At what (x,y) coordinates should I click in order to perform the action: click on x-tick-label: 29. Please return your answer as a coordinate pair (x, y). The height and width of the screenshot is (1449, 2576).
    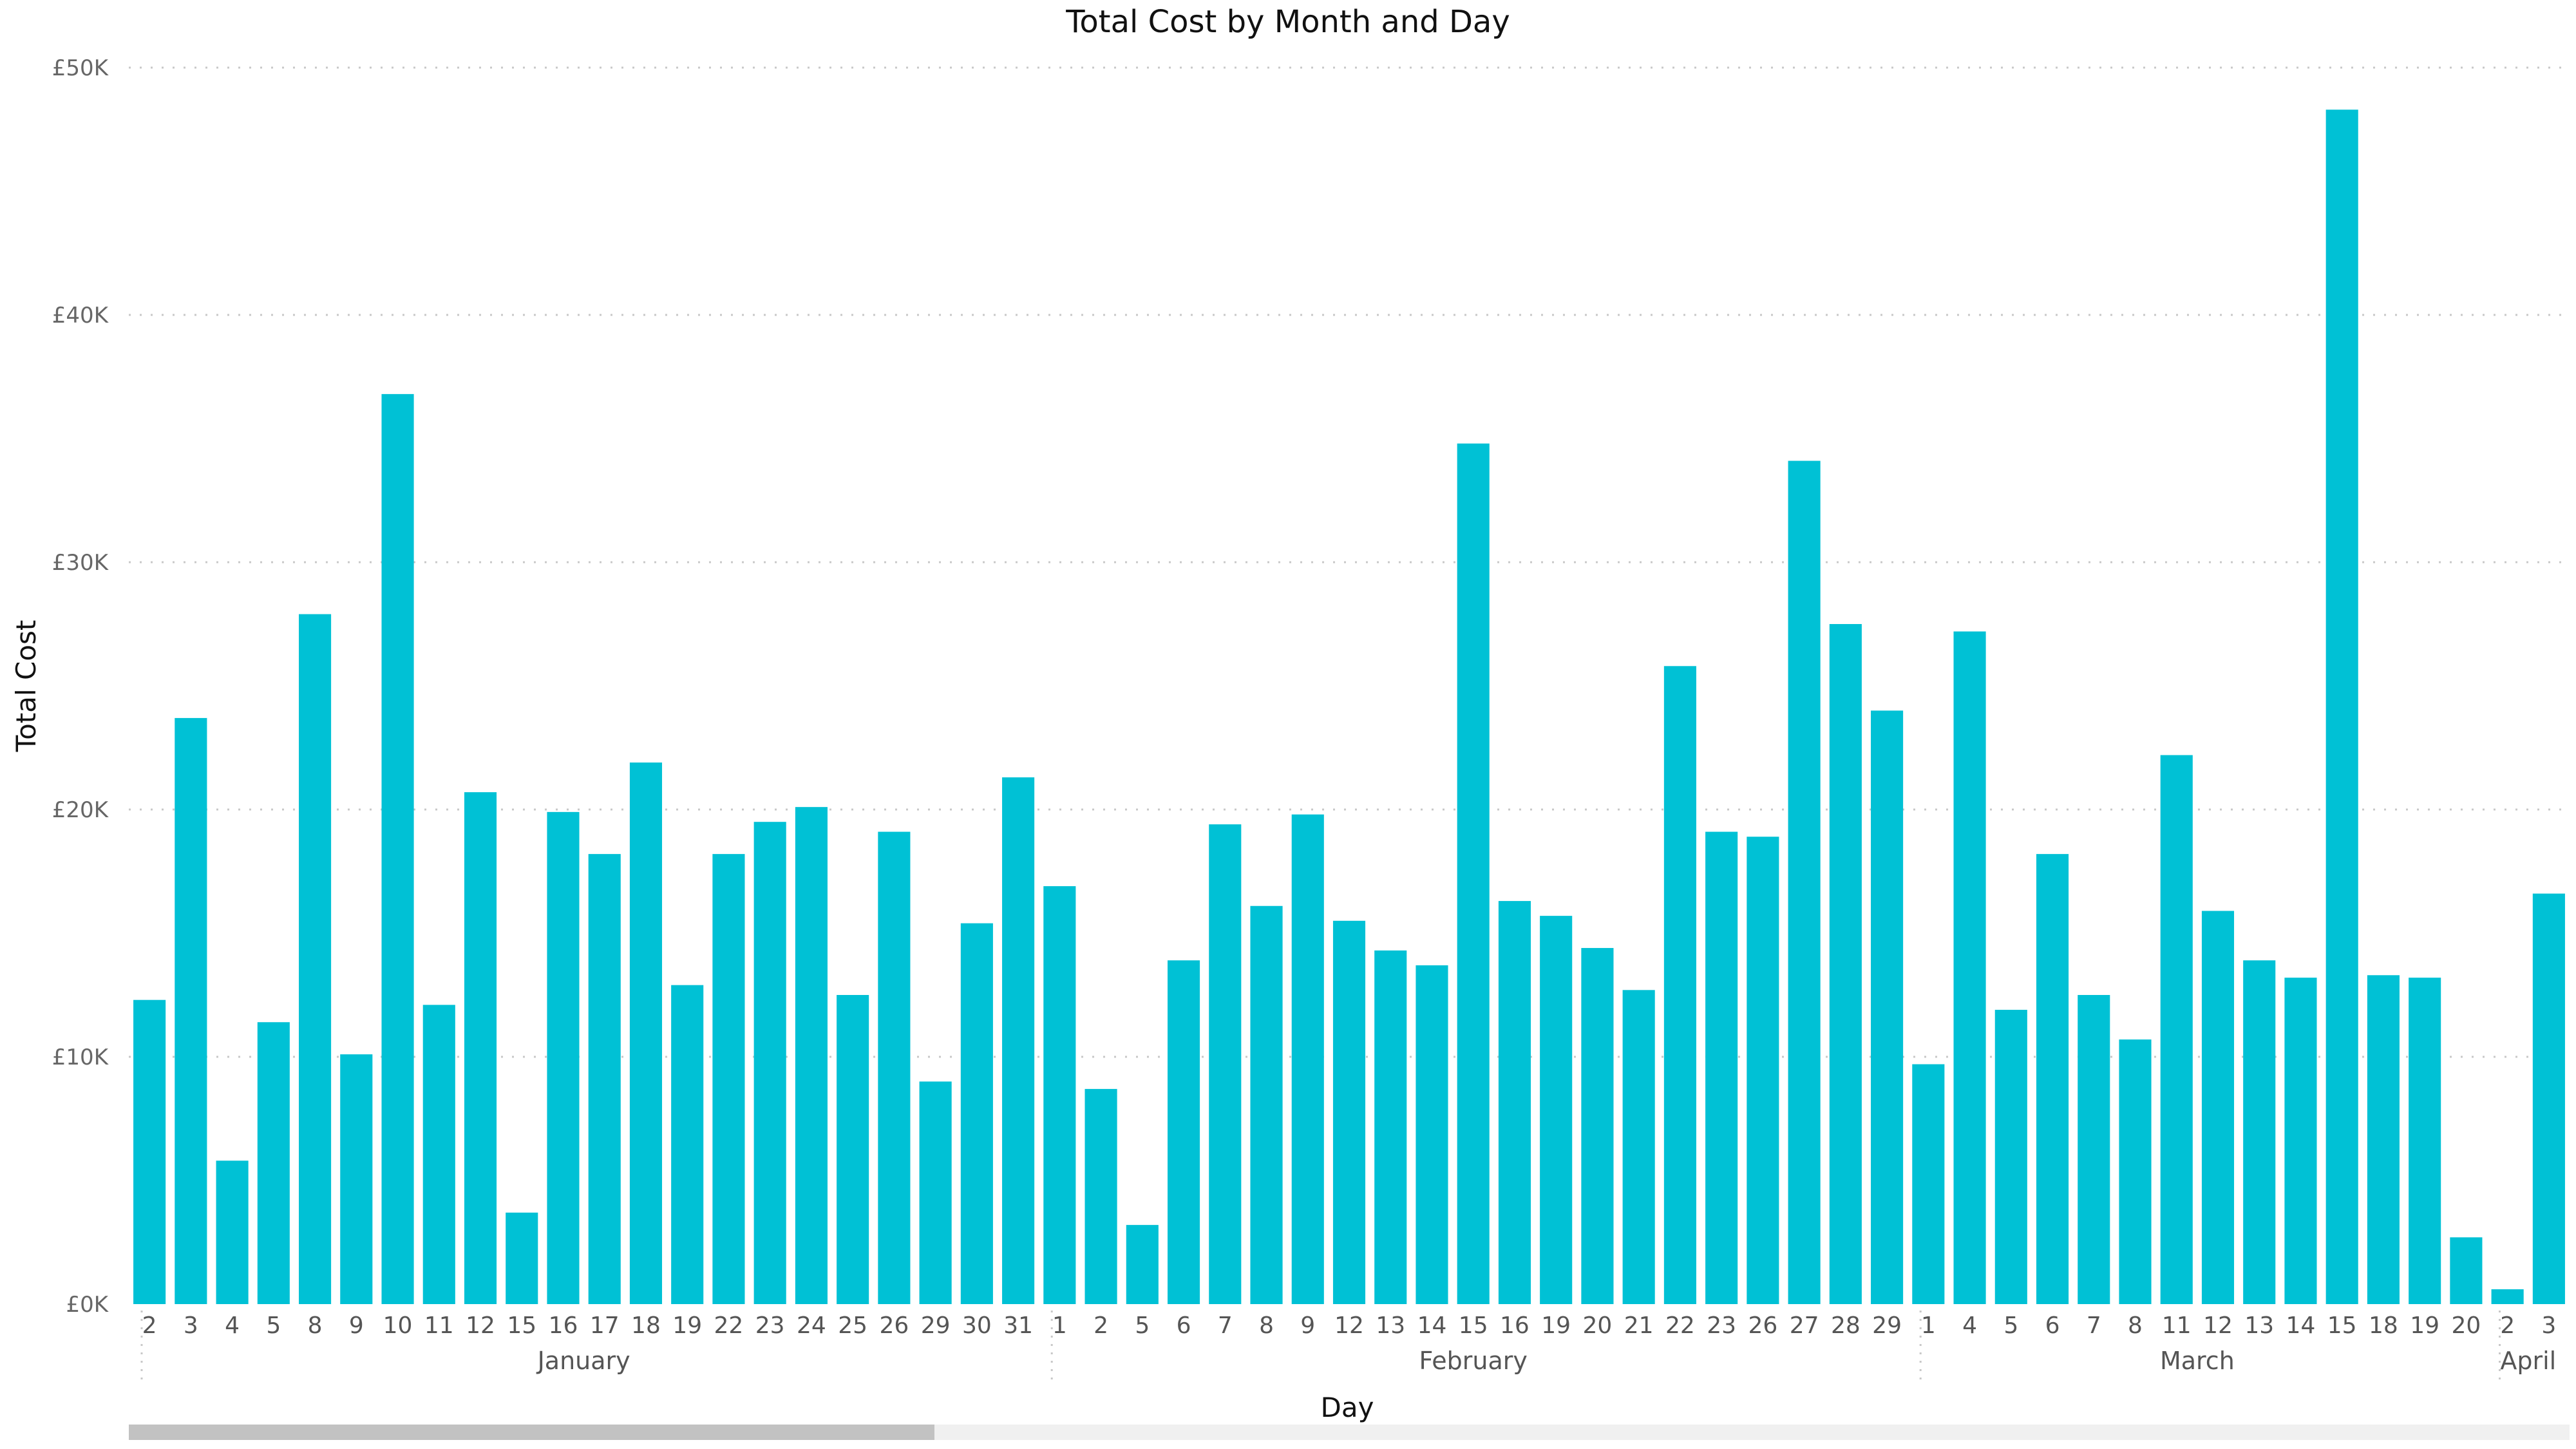
    Looking at the image, I should click on (1887, 1325).